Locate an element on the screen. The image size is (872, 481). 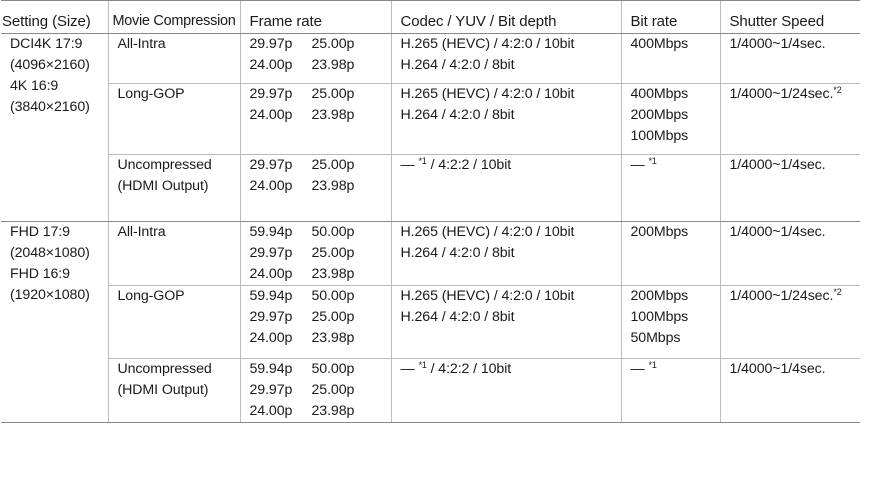
bit-rate-line: — *1 is located at coordinates (673, 369).